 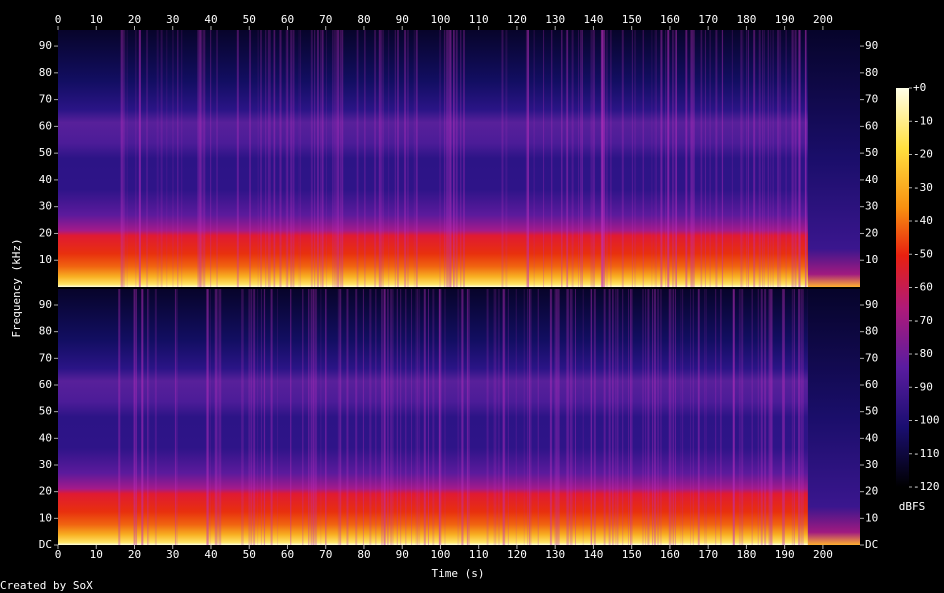 I want to click on x-tick-label: 130, so click(x=555, y=554).